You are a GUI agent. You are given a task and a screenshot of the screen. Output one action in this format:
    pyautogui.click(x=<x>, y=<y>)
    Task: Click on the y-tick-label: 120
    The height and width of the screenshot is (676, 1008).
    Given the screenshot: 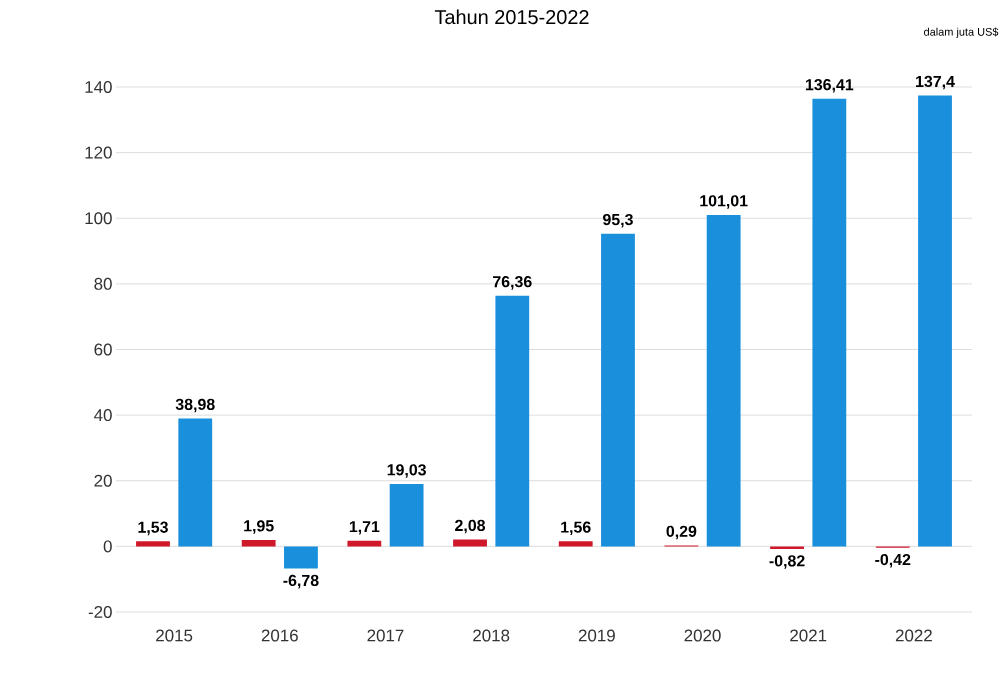 What is the action you would take?
    pyautogui.click(x=98, y=152)
    